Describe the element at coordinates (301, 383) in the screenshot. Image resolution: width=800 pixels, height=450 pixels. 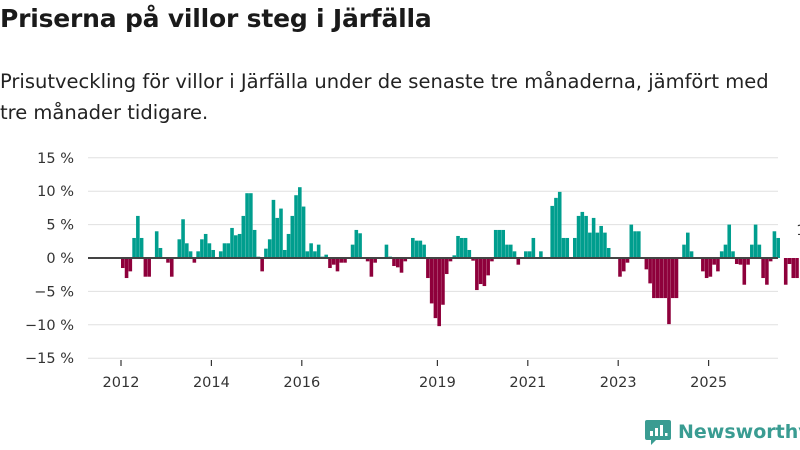
I see `x-tick-label: 2016` at that location.